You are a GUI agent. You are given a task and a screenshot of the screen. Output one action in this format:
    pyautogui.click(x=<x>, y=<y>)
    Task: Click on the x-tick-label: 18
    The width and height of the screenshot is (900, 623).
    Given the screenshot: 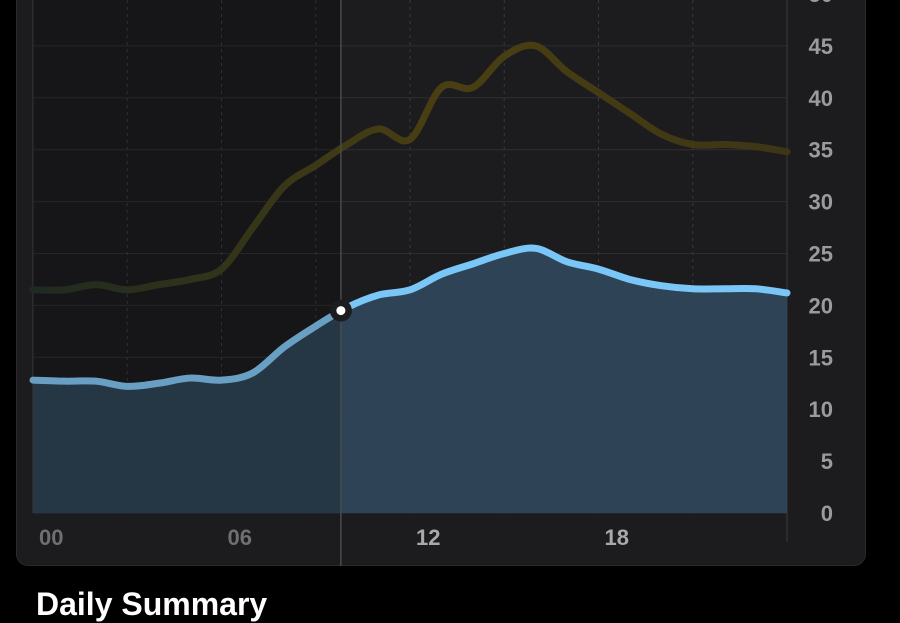 What is the action you would take?
    pyautogui.click(x=617, y=537)
    